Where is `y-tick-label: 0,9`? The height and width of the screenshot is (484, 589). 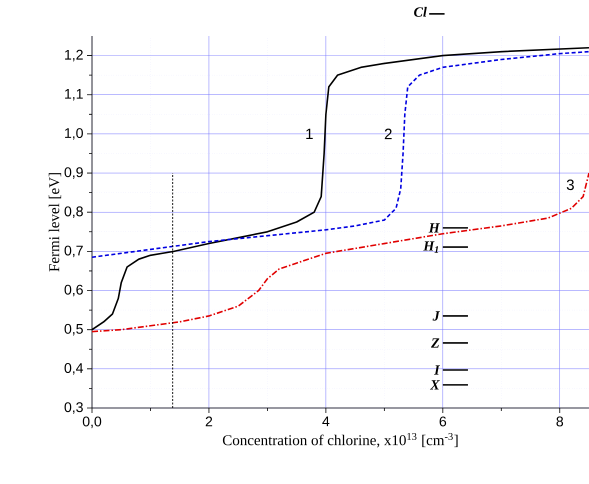
y-tick-label: 0,9 is located at coordinates (73, 173).